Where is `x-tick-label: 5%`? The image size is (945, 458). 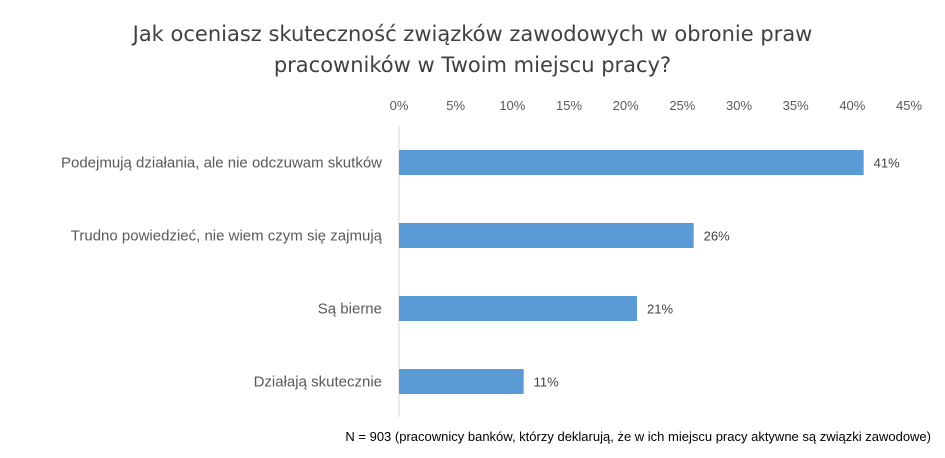
x-tick-label: 5% is located at coordinates (455, 105).